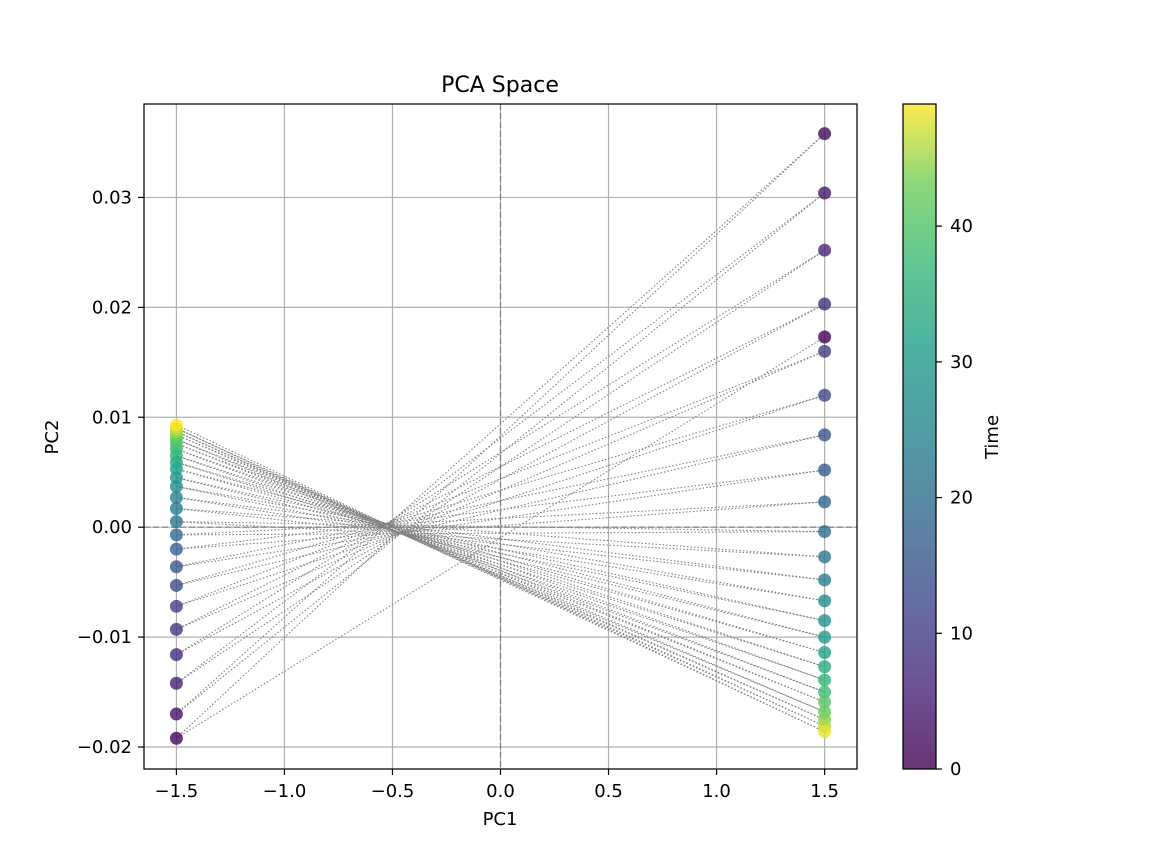  I want to click on colorbar-tick-label: 10, so click(961, 633).